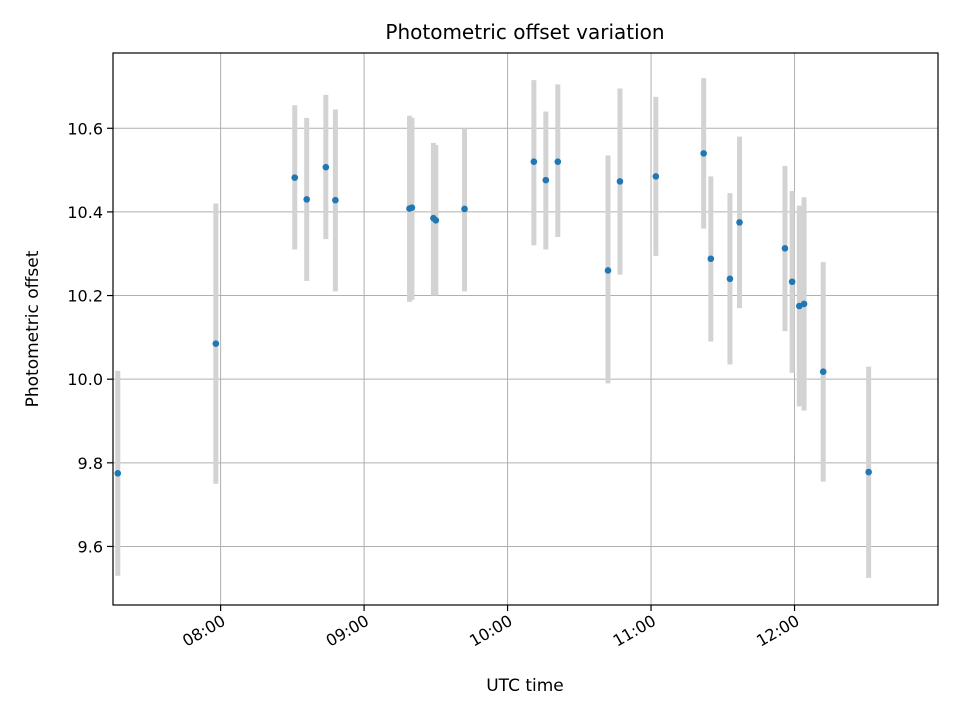 The image size is (960, 720). What do you see at coordinates (634, 631) in the screenshot?
I see `x-tick-label: 11:00` at bounding box center [634, 631].